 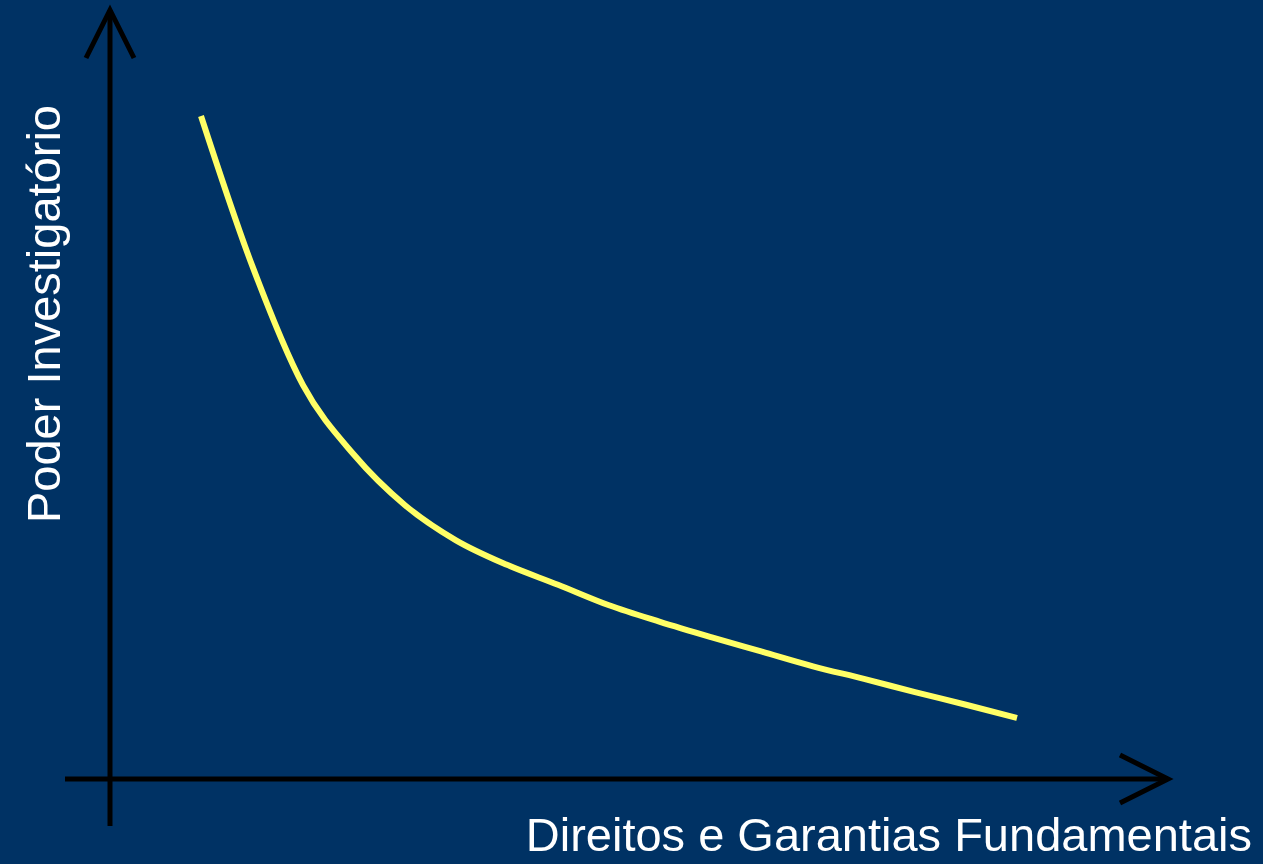 I want to click on x-axis-title: Direitos e Garantias Fundamentais, so click(x=888, y=834).